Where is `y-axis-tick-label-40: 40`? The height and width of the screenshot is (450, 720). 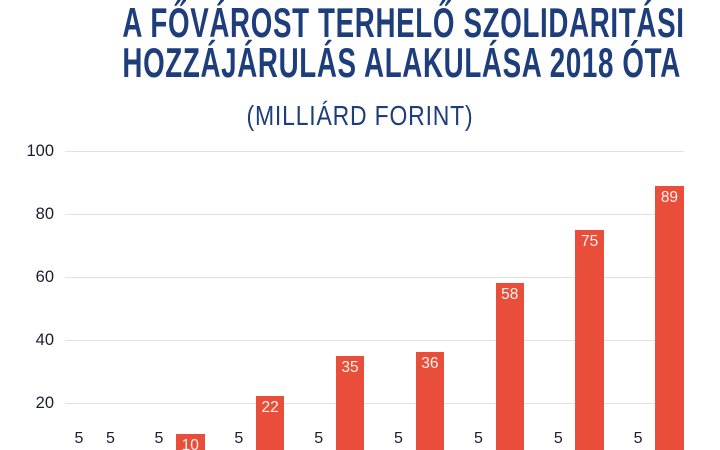
y-axis-tick-label-40: 40 is located at coordinates (44, 339).